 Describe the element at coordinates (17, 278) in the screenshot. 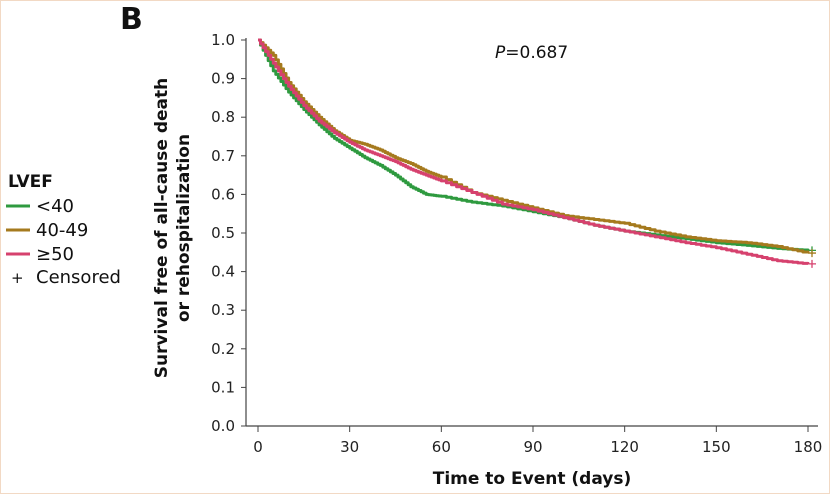

I see `censored-plus-icon: +` at that location.